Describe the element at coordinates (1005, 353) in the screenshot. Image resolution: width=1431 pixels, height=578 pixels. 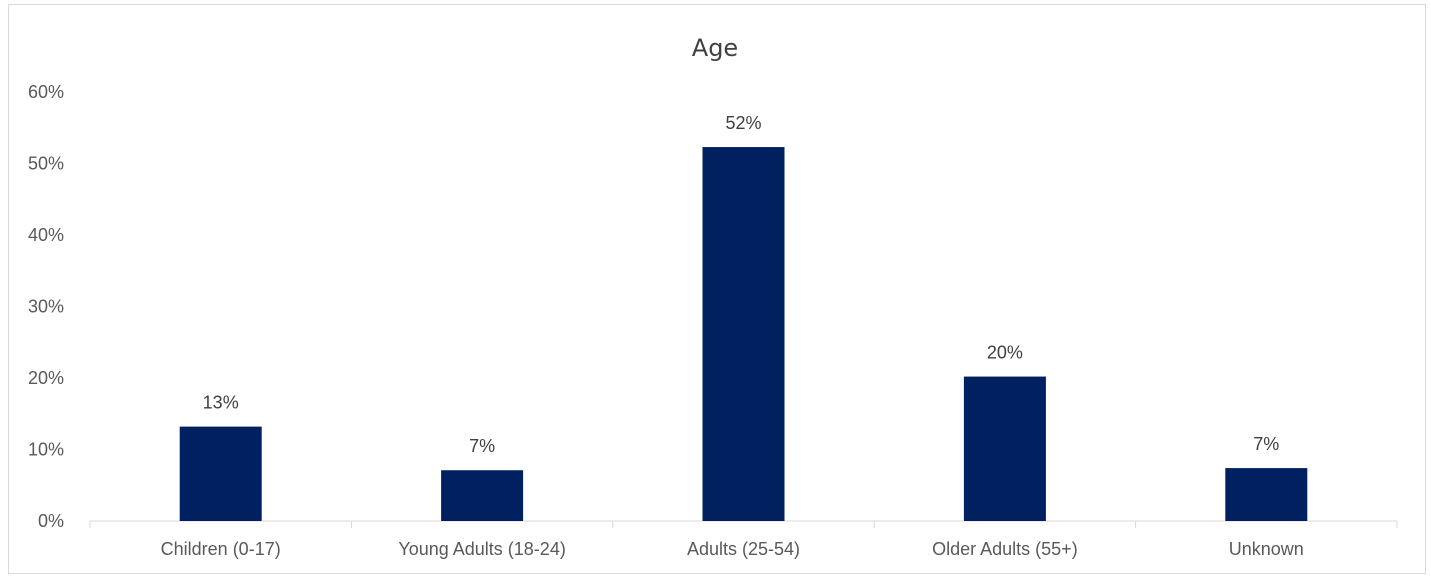
I see `data-label: 20%` at that location.